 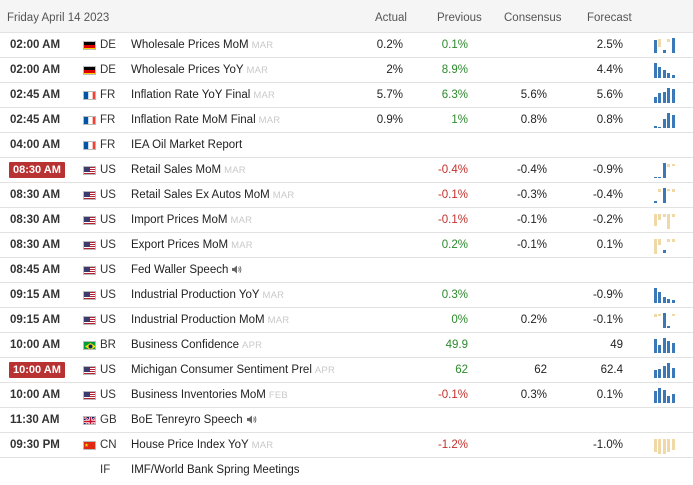 I want to click on event-name-link: Business Inventories MoM FEB, so click(x=209, y=395).